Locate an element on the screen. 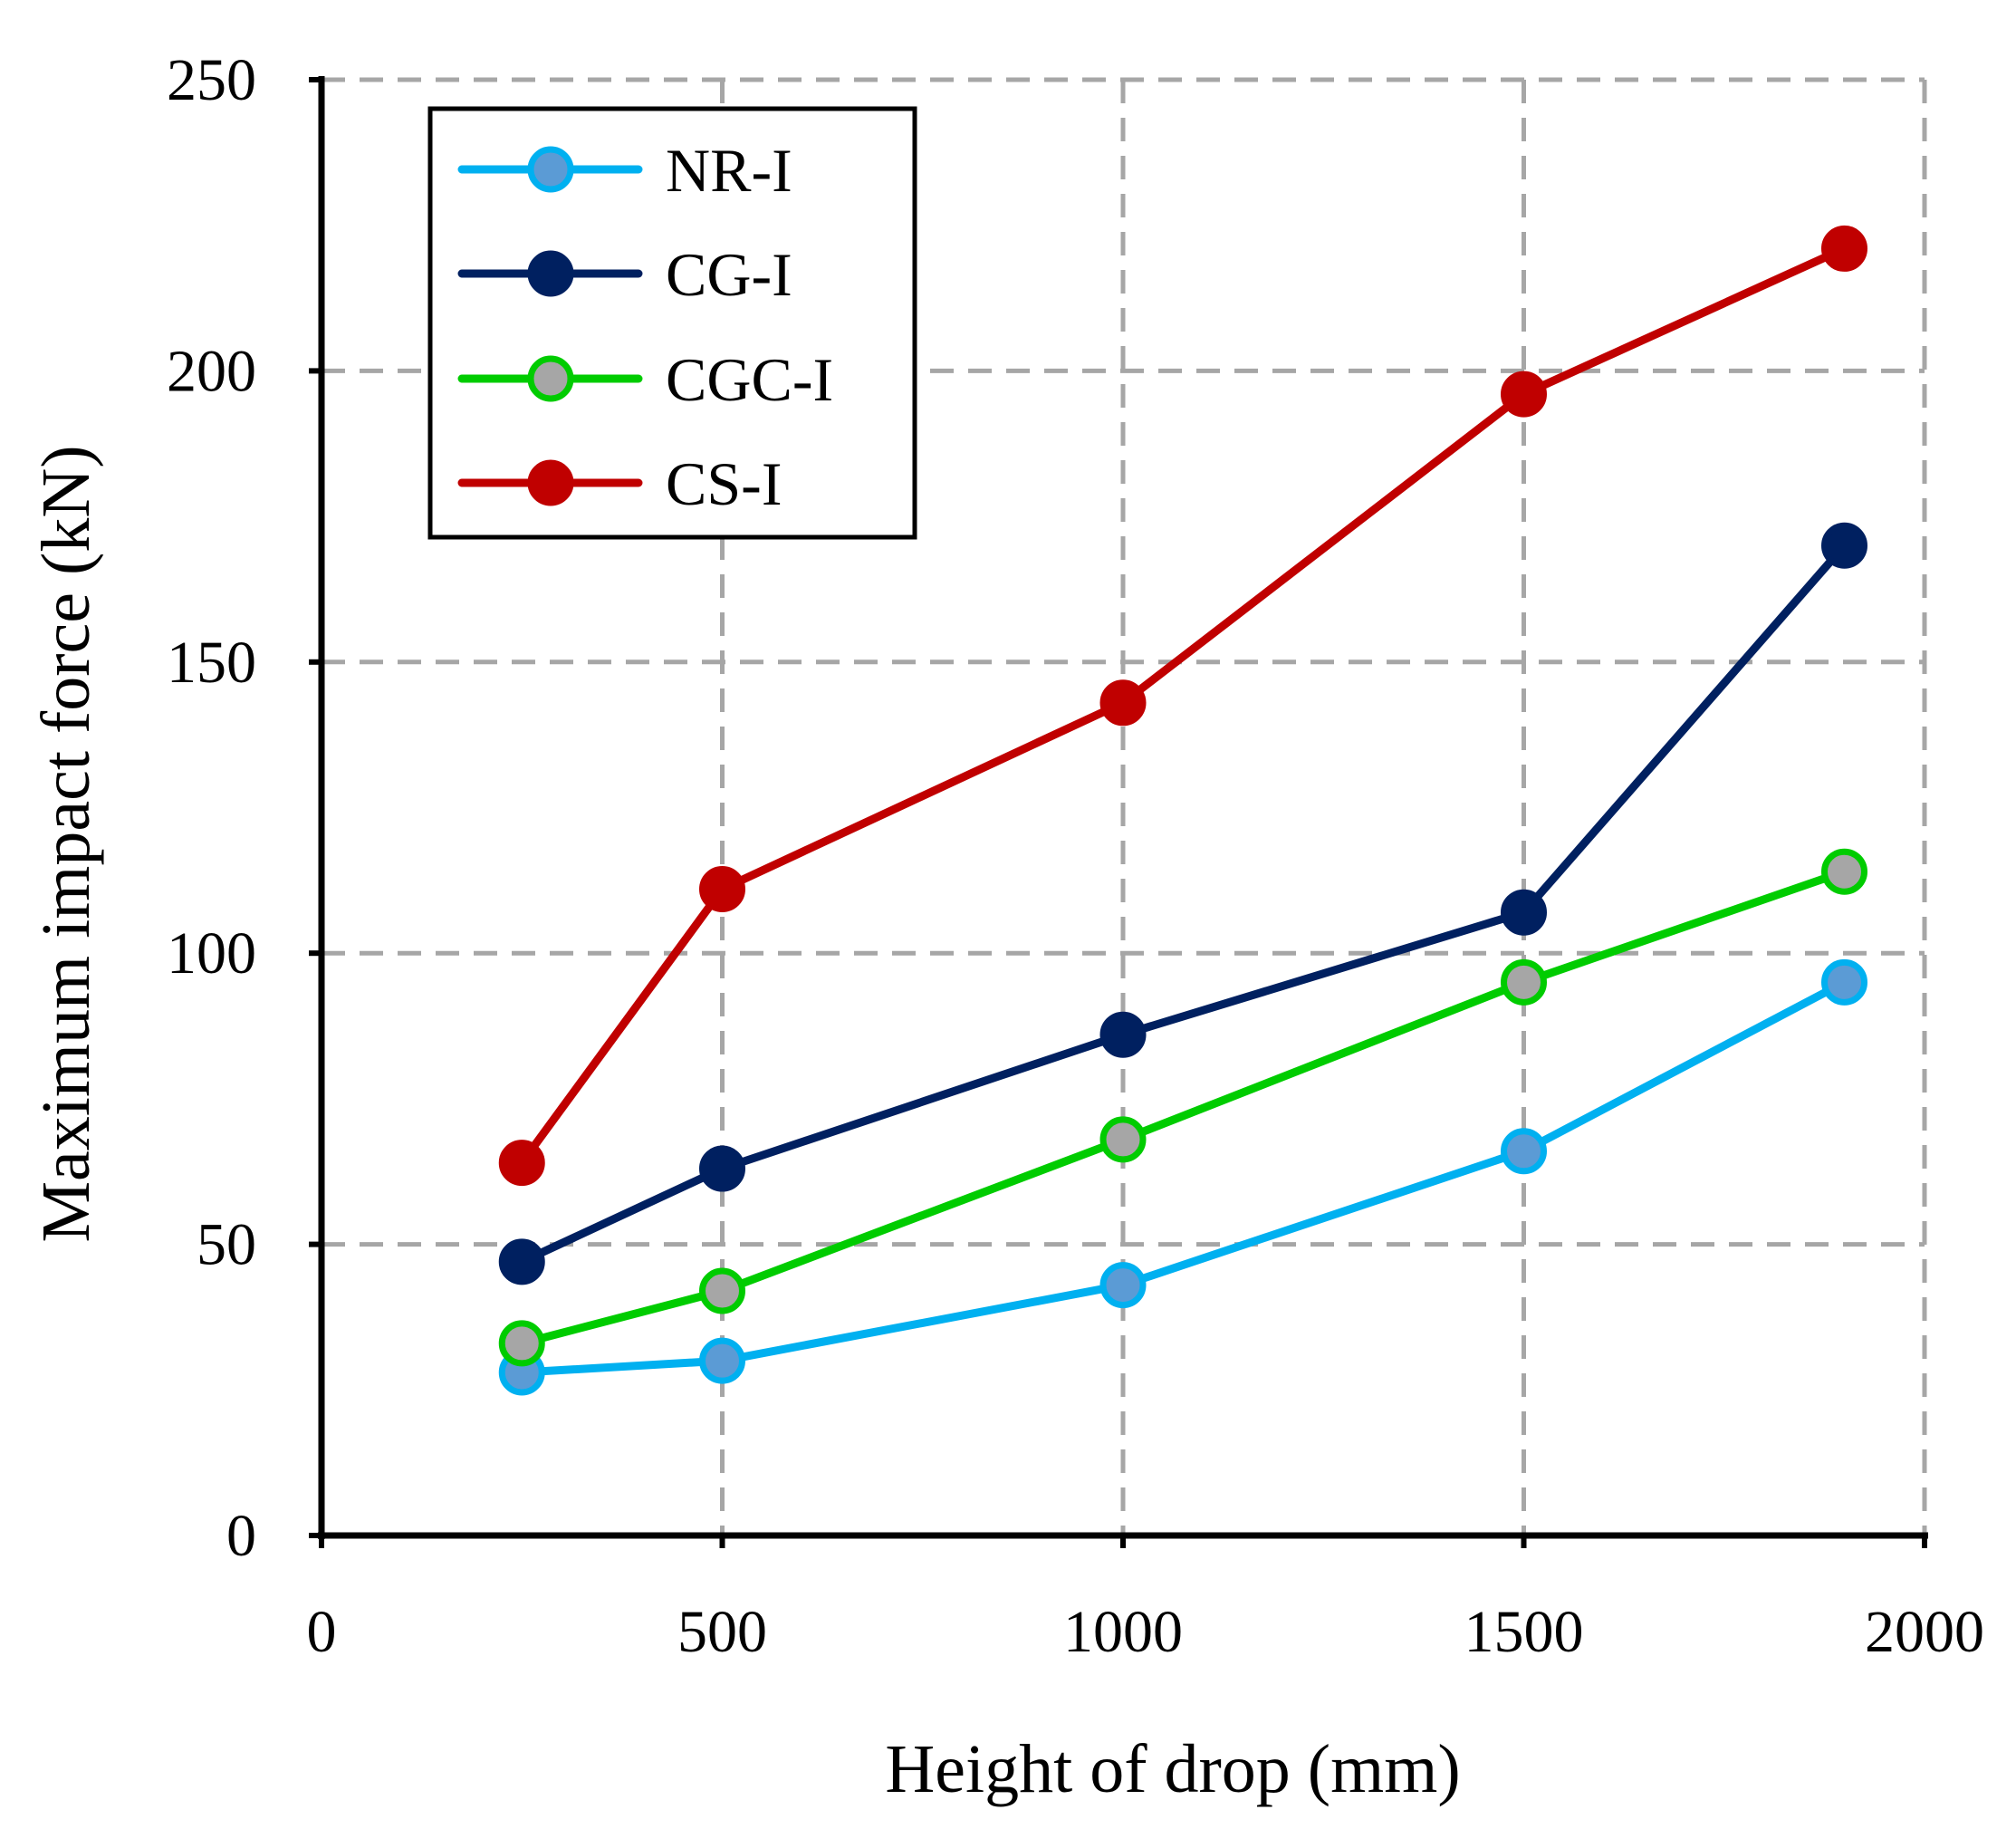 The image size is (2016, 1829). y-tick-label: 0 is located at coordinates (241, 1536).